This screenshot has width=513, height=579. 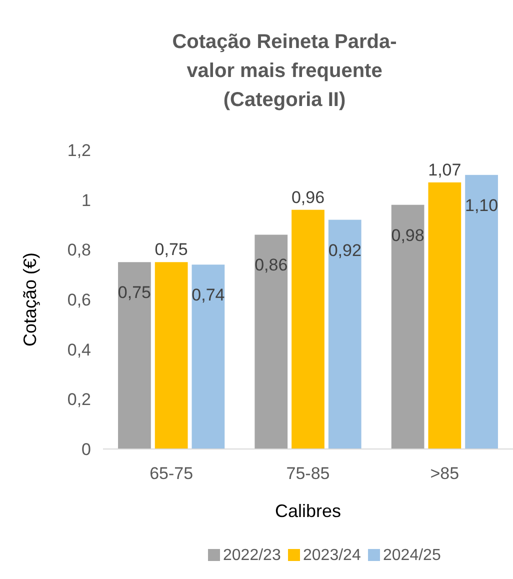 I want to click on data-label: 0,98, so click(x=407, y=235).